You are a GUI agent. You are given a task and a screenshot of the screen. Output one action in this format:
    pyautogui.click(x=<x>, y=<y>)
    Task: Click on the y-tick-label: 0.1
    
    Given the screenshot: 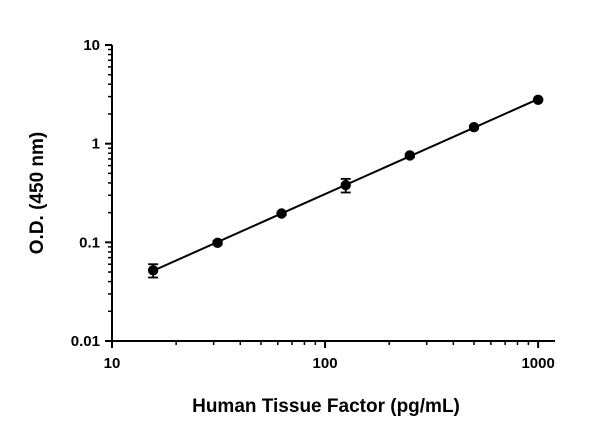 What is the action you would take?
    pyautogui.click(x=89, y=242)
    